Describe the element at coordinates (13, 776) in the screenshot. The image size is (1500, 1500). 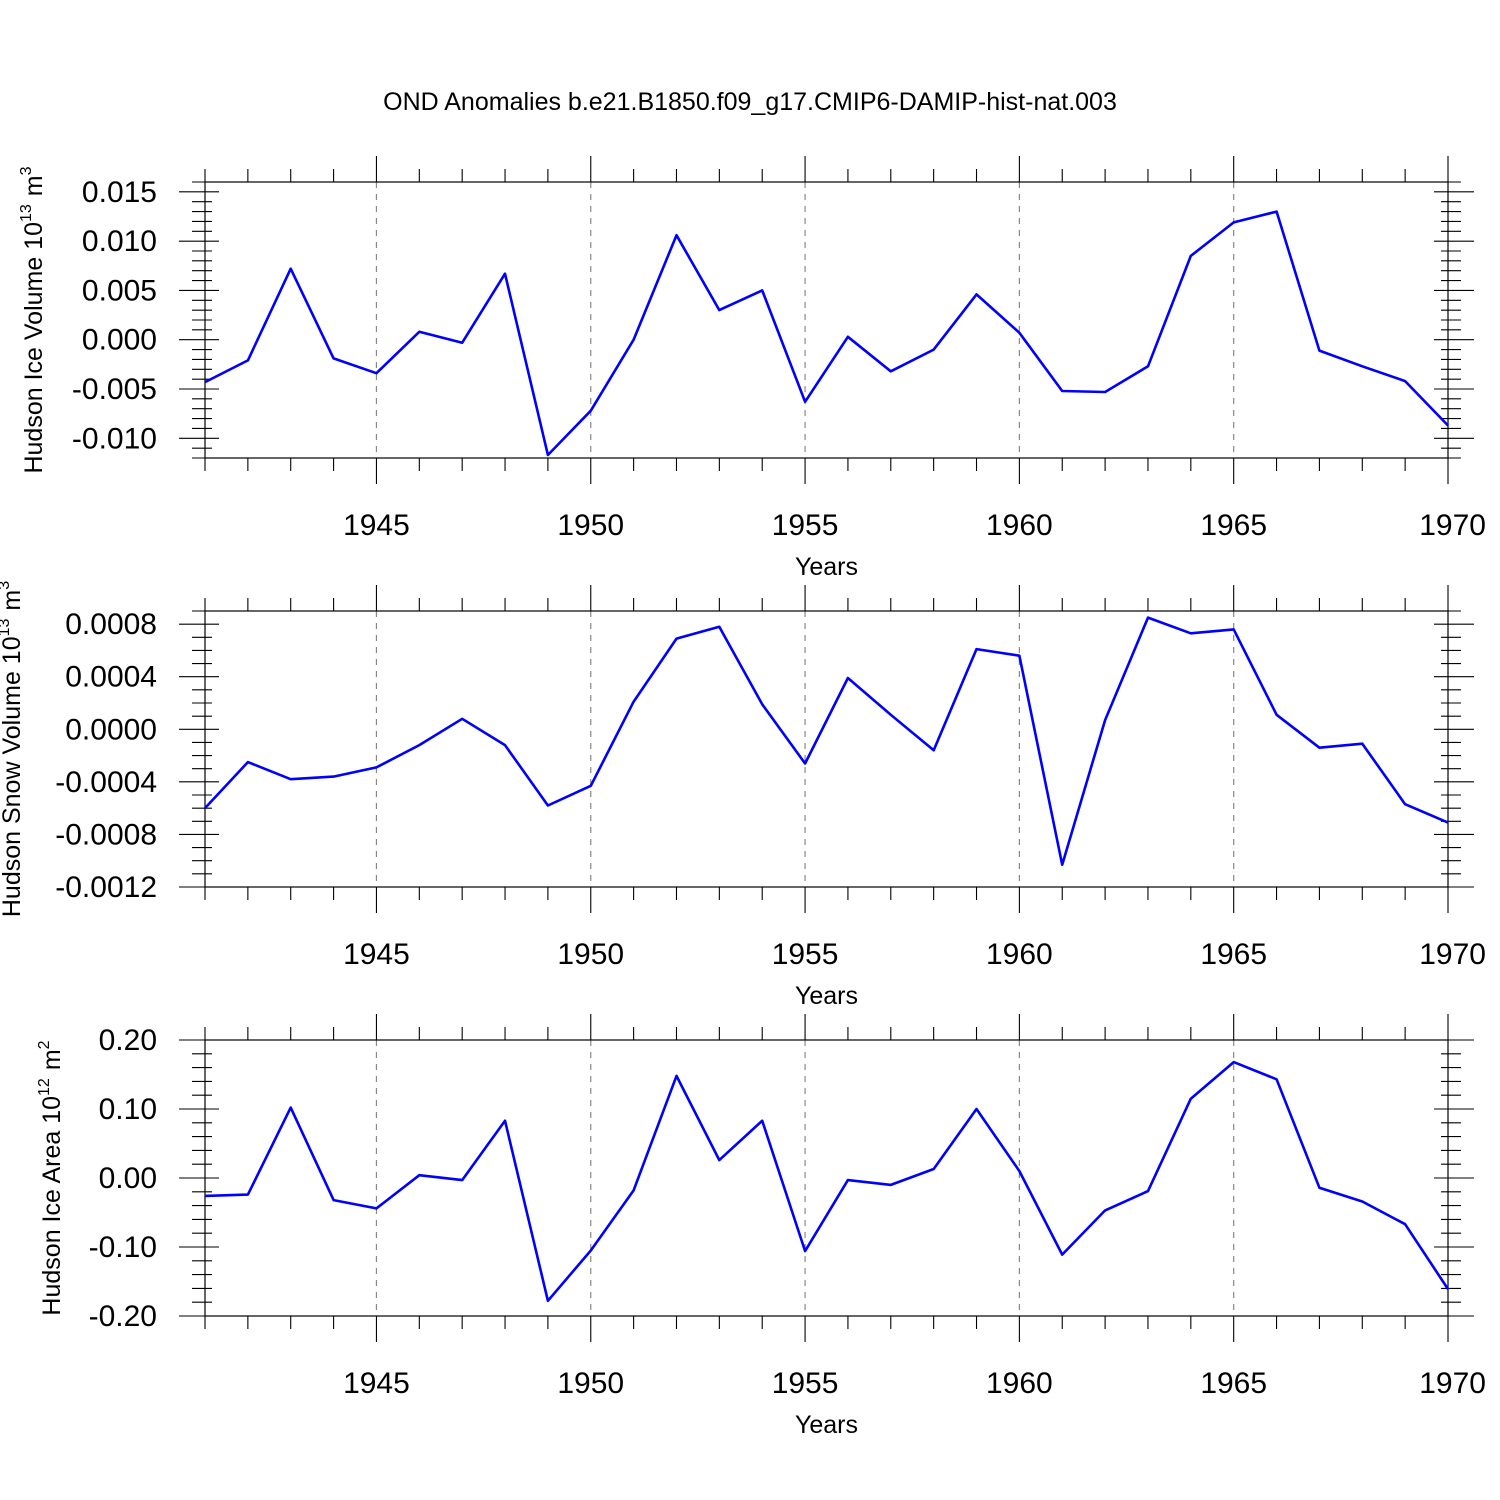
I see `y-axis-label-main: Hudson Snow Volume 10` at that location.